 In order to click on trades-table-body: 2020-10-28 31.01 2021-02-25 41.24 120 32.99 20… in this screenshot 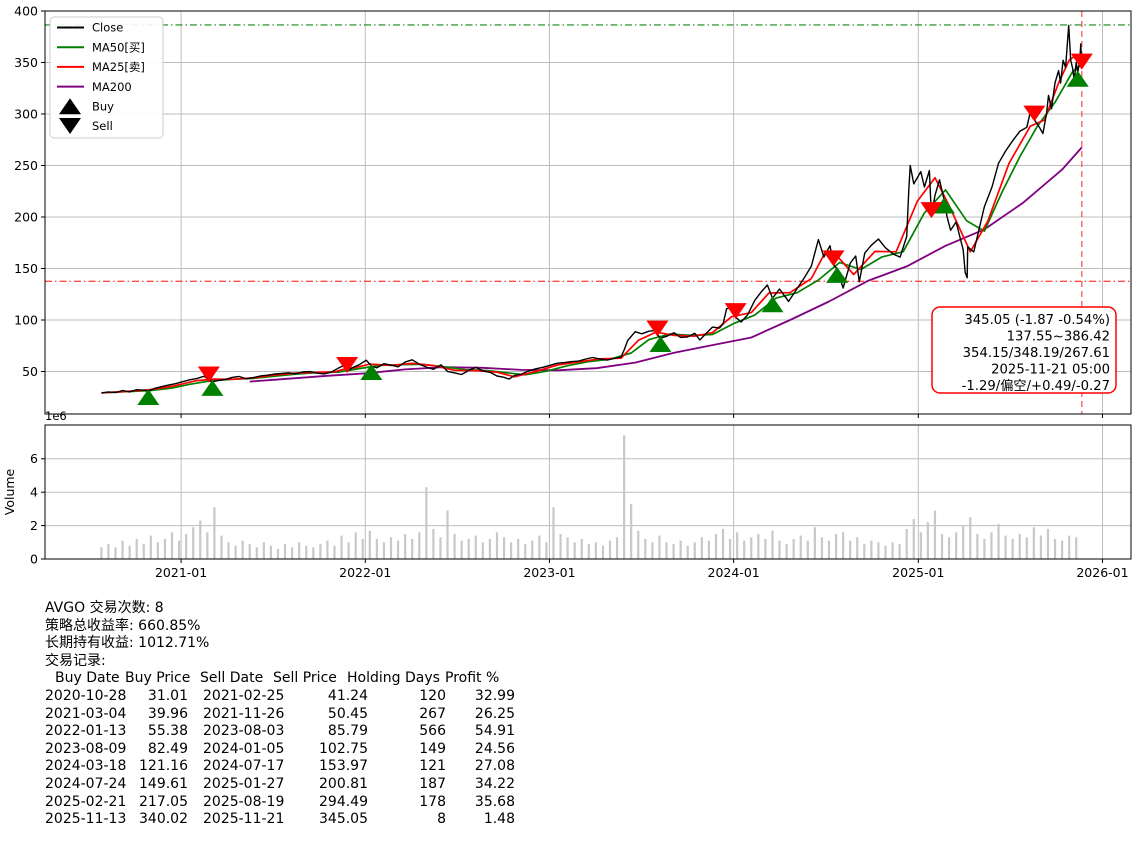, I will do `click(325, 758)`.